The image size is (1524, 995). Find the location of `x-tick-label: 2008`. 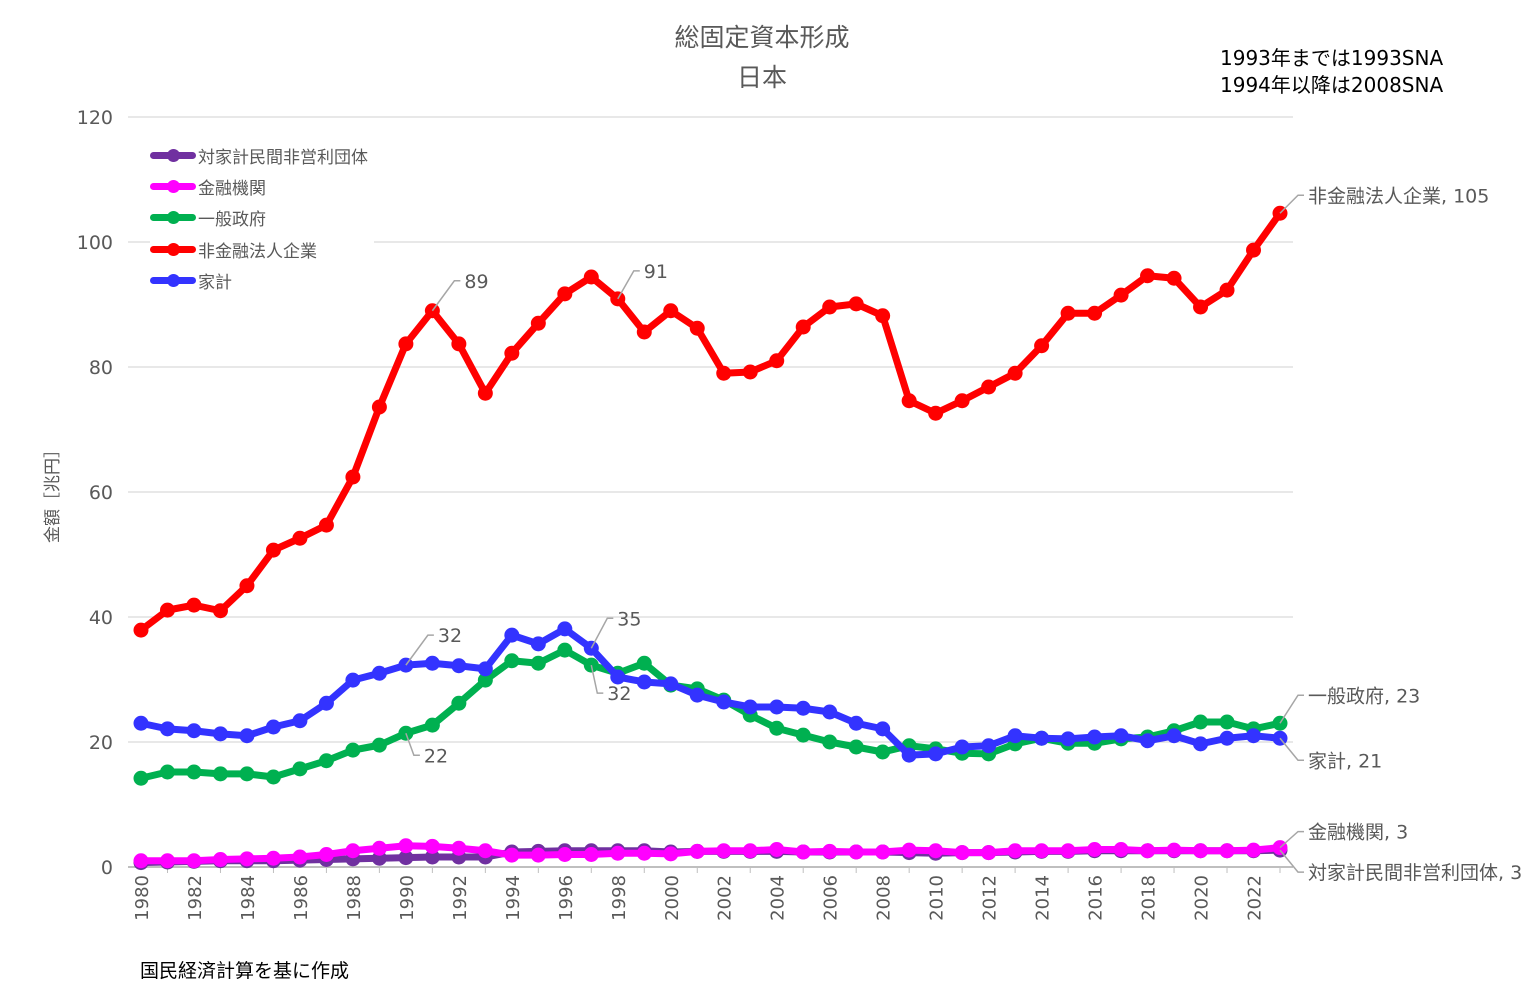

x-tick-label: 2008 is located at coordinates (884, 898).